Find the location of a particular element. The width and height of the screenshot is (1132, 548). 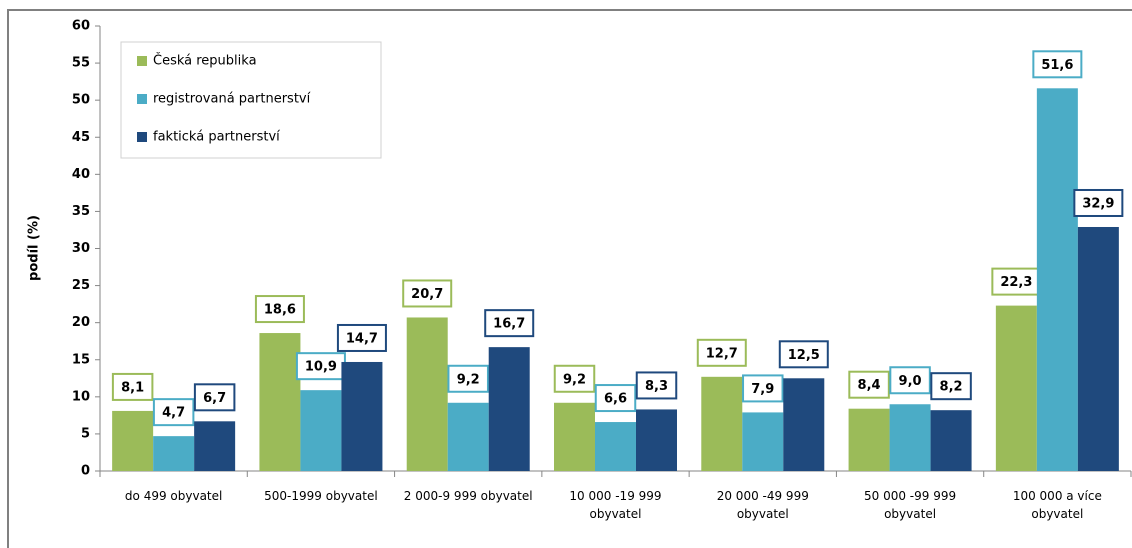

value-label: 20,7 is located at coordinates (427, 294).